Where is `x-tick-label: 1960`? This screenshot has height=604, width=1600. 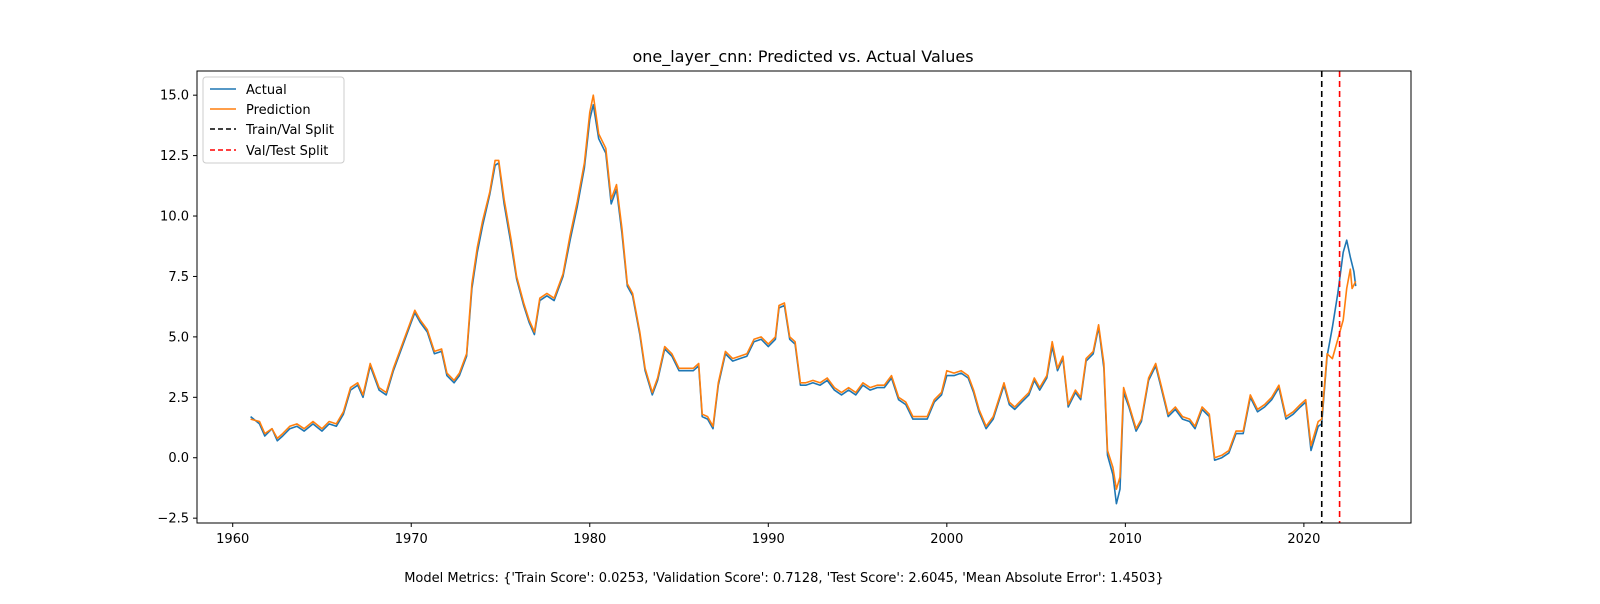
x-tick-label: 1960 is located at coordinates (232, 539).